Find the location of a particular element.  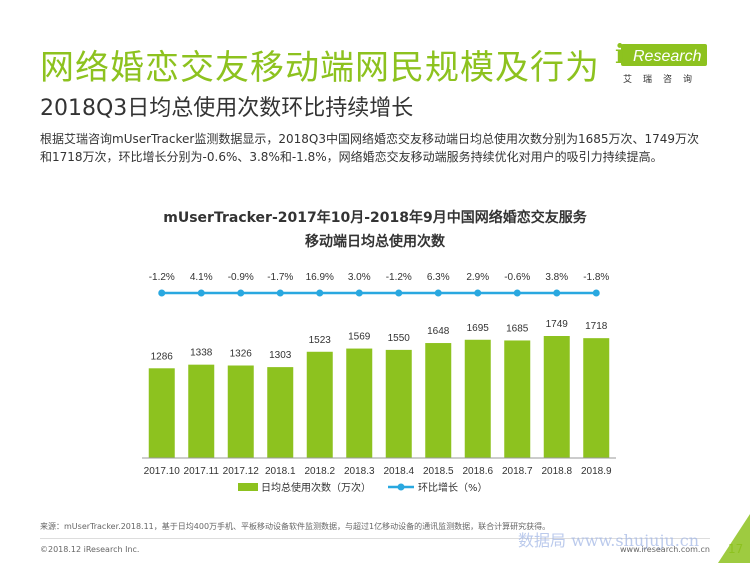

x-tick-2017.12: 2017.12 is located at coordinates (241, 471).